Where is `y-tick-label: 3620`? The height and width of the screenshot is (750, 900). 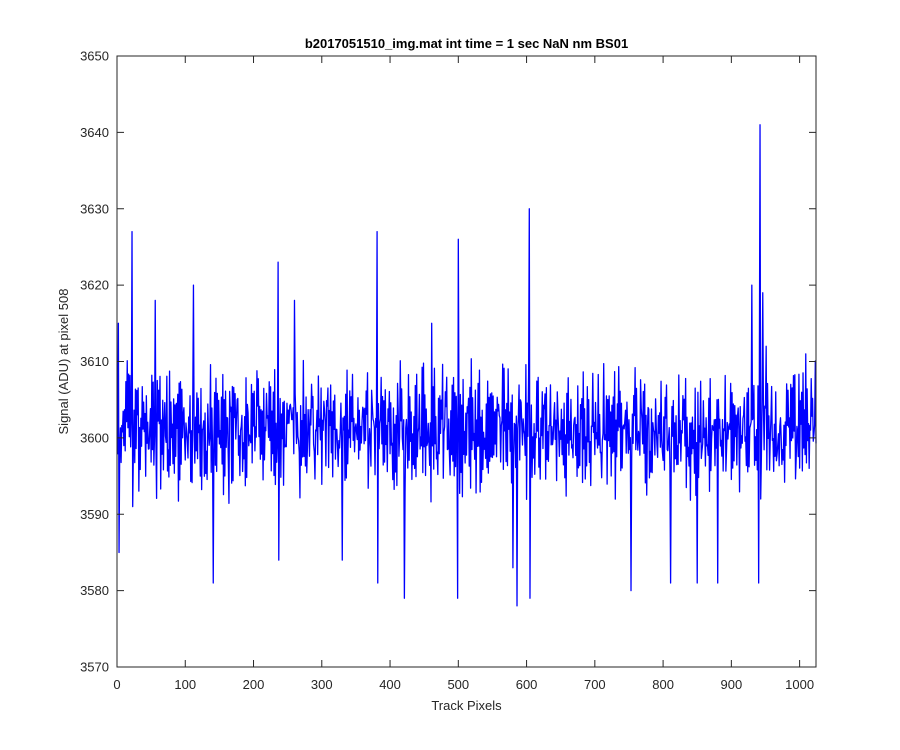
y-tick-label: 3620 is located at coordinates (94, 285).